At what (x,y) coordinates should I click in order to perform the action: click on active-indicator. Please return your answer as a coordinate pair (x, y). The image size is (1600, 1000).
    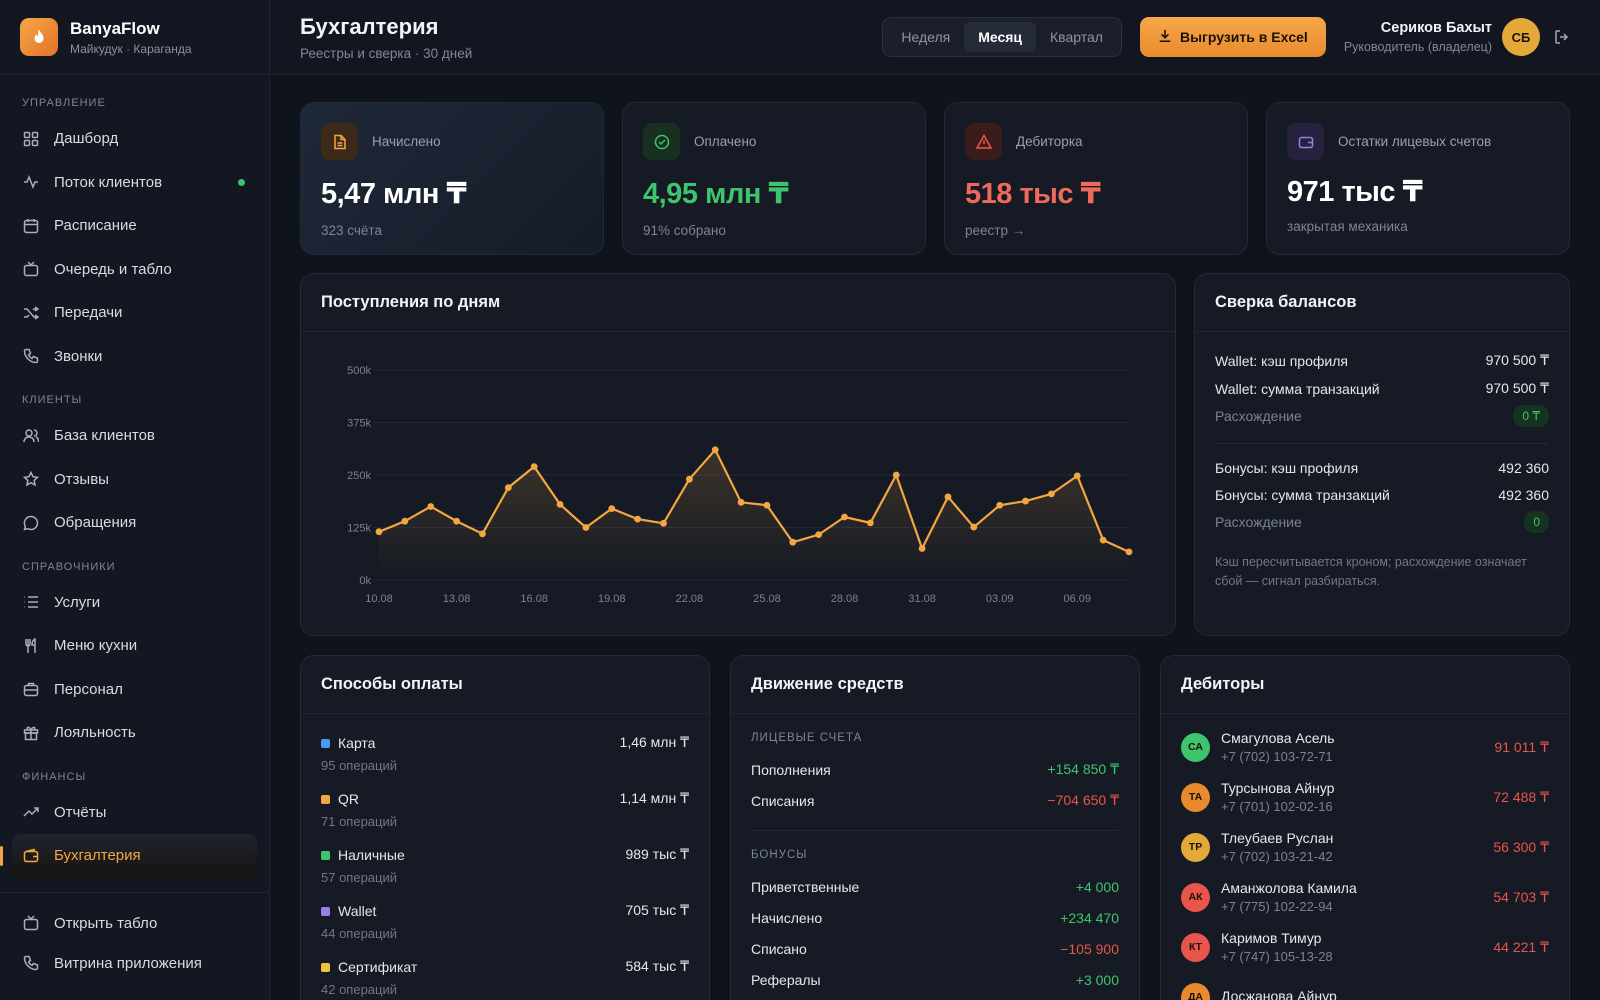
    Looking at the image, I should click on (1, 856).